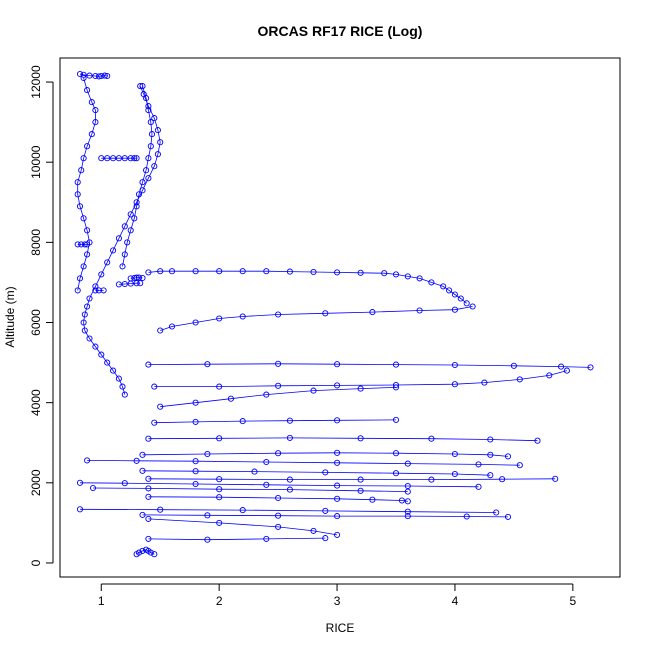 This screenshot has height=650, width=650. What do you see at coordinates (219, 601) in the screenshot?
I see `x-tick-label: 2` at bounding box center [219, 601].